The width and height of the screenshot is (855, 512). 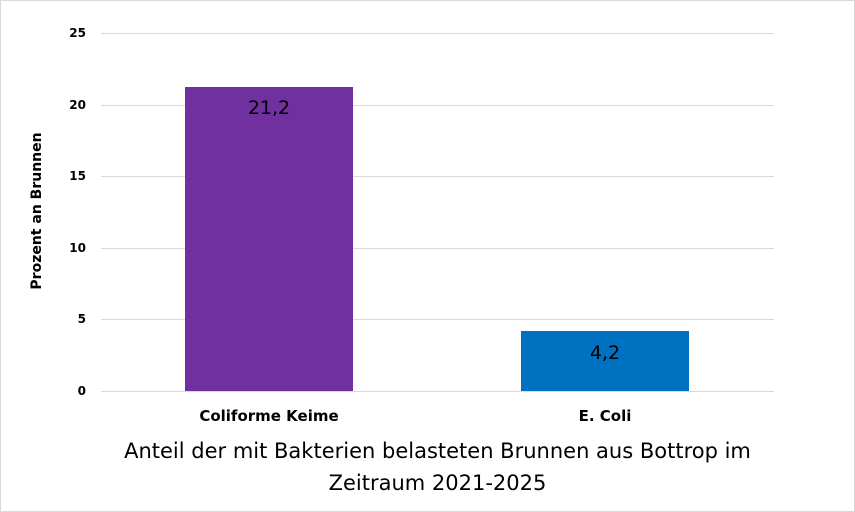 What do you see at coordinates (77, 176) in the screenshot?
I see `y-tick: 15` at bounding box center [77, 176].